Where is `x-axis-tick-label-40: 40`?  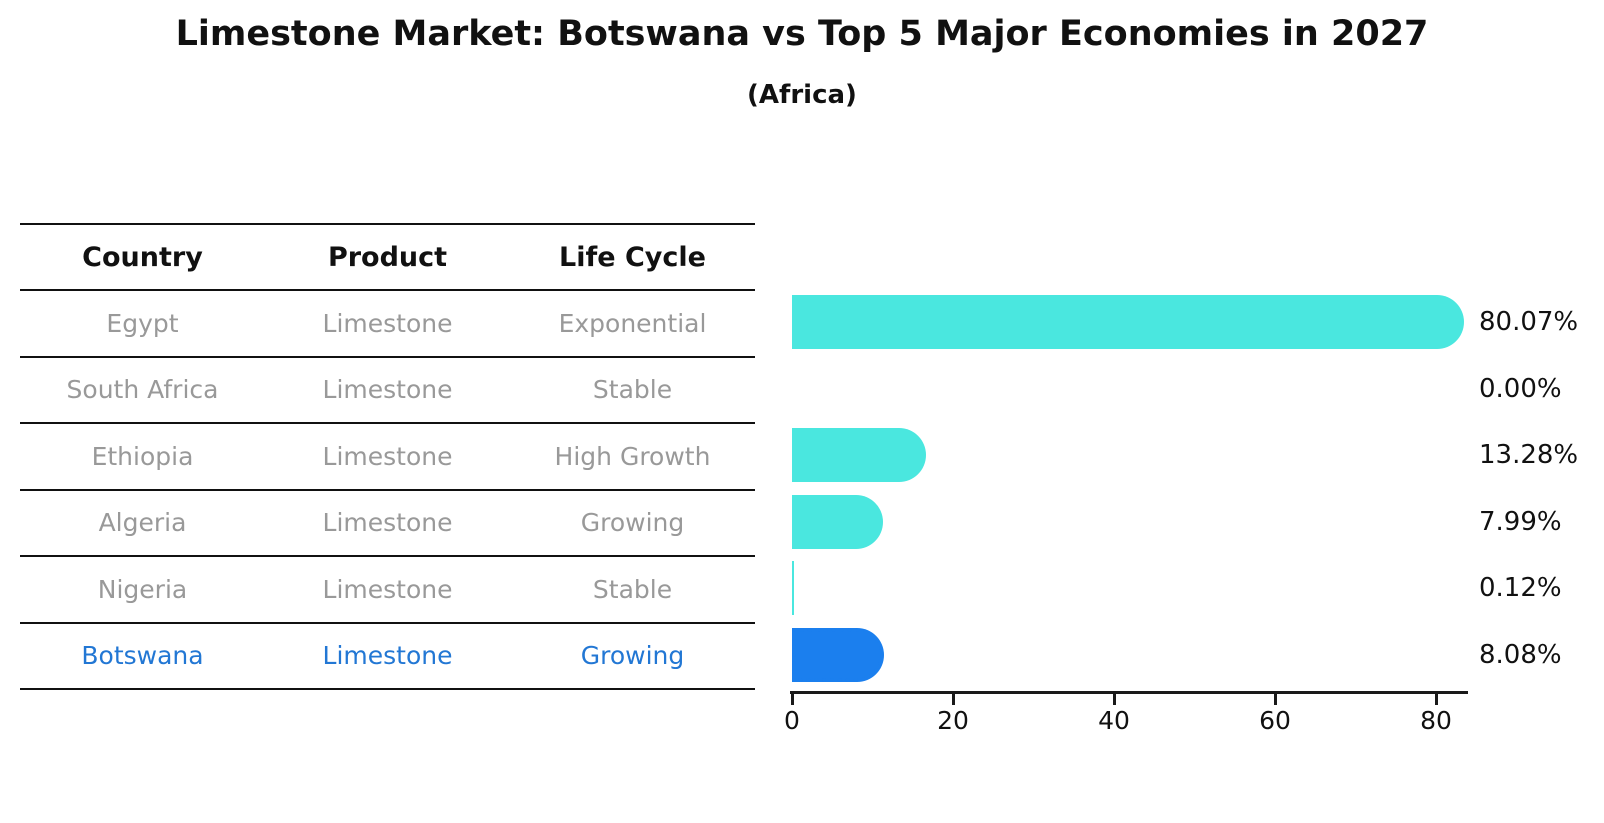
x-axis-tick-label-40: 40 is located at coordinates (1114, 720).